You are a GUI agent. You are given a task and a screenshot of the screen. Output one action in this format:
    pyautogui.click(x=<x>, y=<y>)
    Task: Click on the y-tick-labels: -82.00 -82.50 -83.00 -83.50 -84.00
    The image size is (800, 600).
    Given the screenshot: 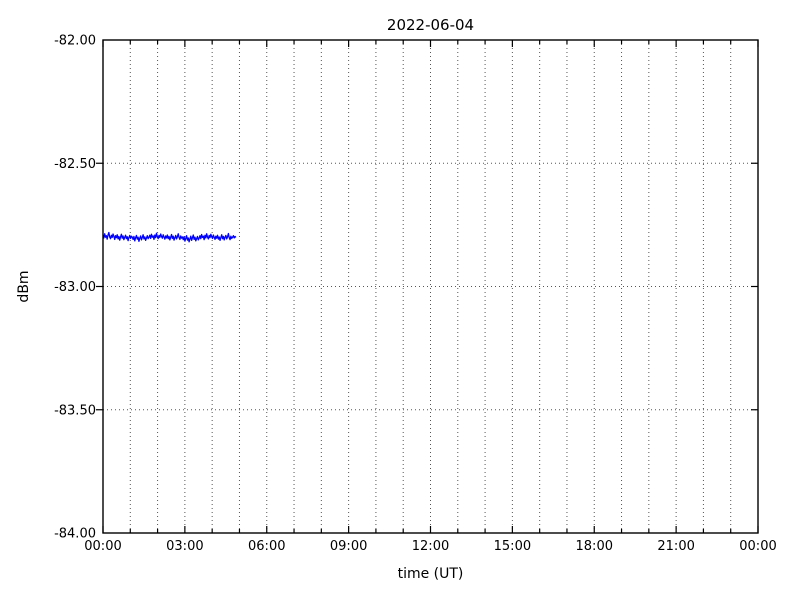 What is the action you would take?
    pyautogui.click(x=75, y=288)
    